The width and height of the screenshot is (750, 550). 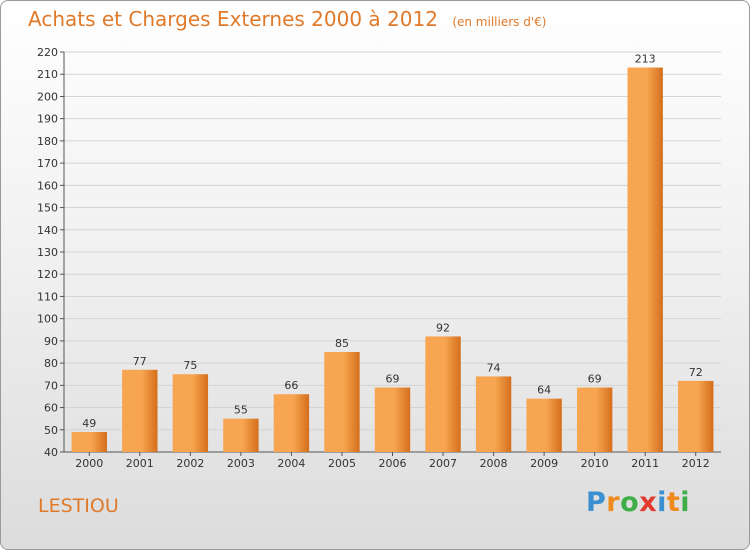 What do you see at coordinates (51, 385) in the screenshot?
I see `y-tick-label: 70` at bounding box center [51, 385].